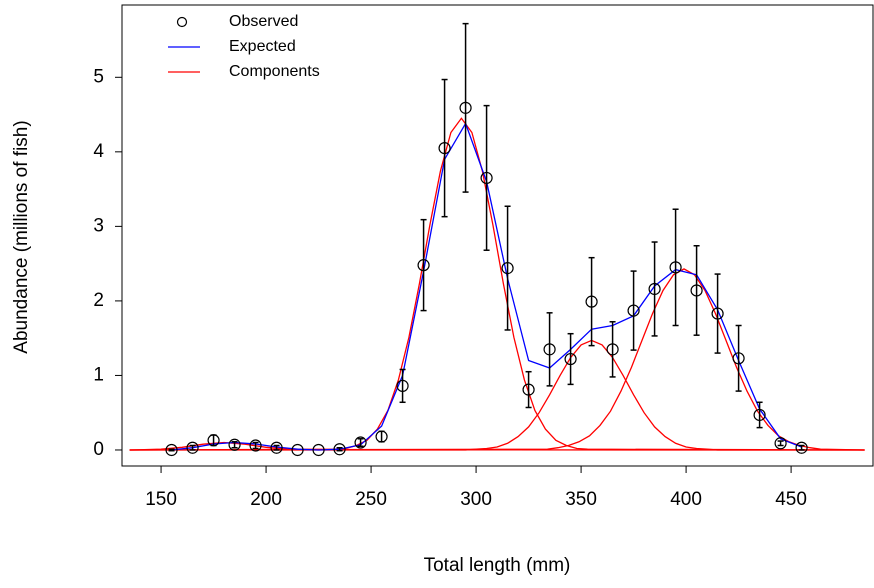 The height and width of the screenshot is (588, 874). I want to click on y-tick-label: 1, so click(98, 374).